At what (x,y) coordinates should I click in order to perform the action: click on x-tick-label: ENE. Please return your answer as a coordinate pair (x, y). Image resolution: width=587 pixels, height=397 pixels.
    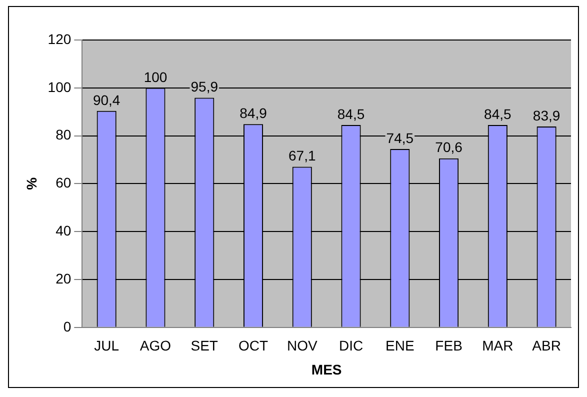
    Looking at the image, I should click on (400, 346).